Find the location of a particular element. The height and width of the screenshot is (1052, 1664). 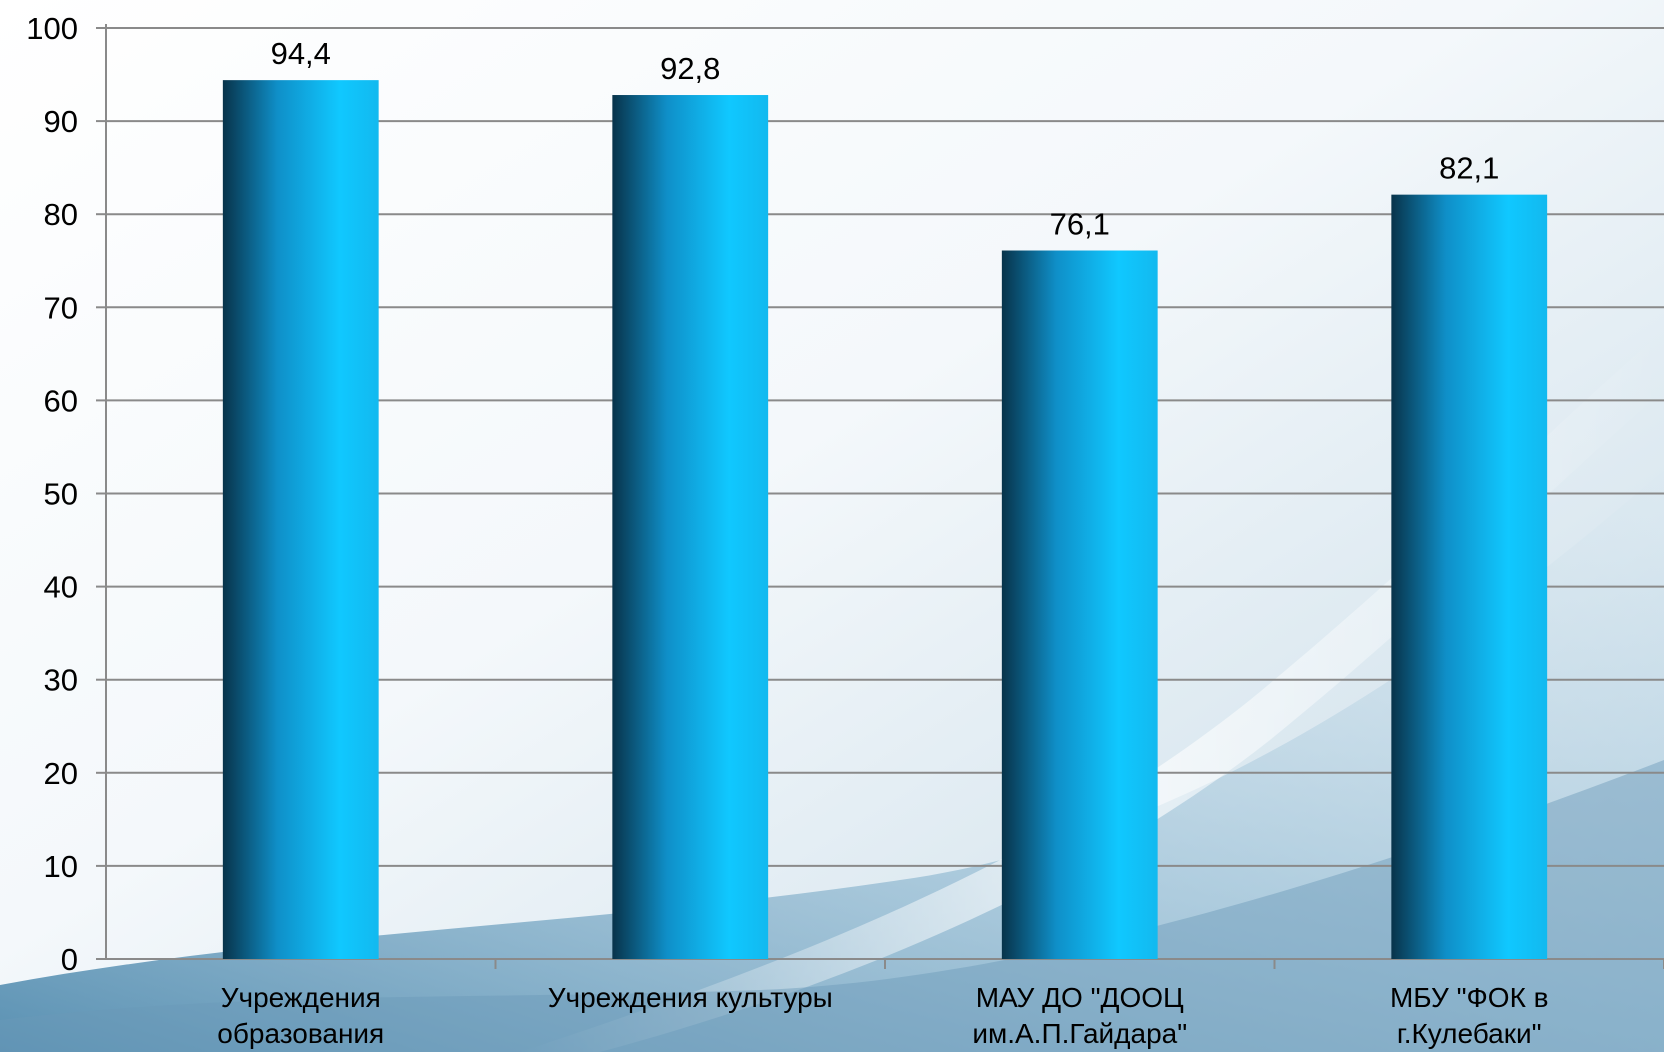

x-tick-label: Учреждения образования is located at coordinates (300, 1015).